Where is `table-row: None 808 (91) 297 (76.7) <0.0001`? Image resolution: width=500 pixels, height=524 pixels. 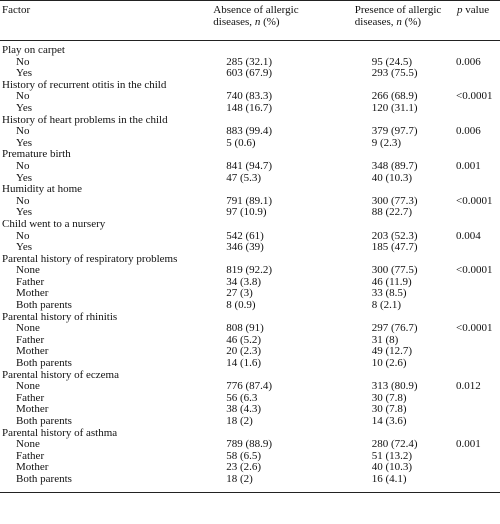
table-row: None 808 (91) 297 (76.7) <0.0001 is located at coordinates (250, 329).